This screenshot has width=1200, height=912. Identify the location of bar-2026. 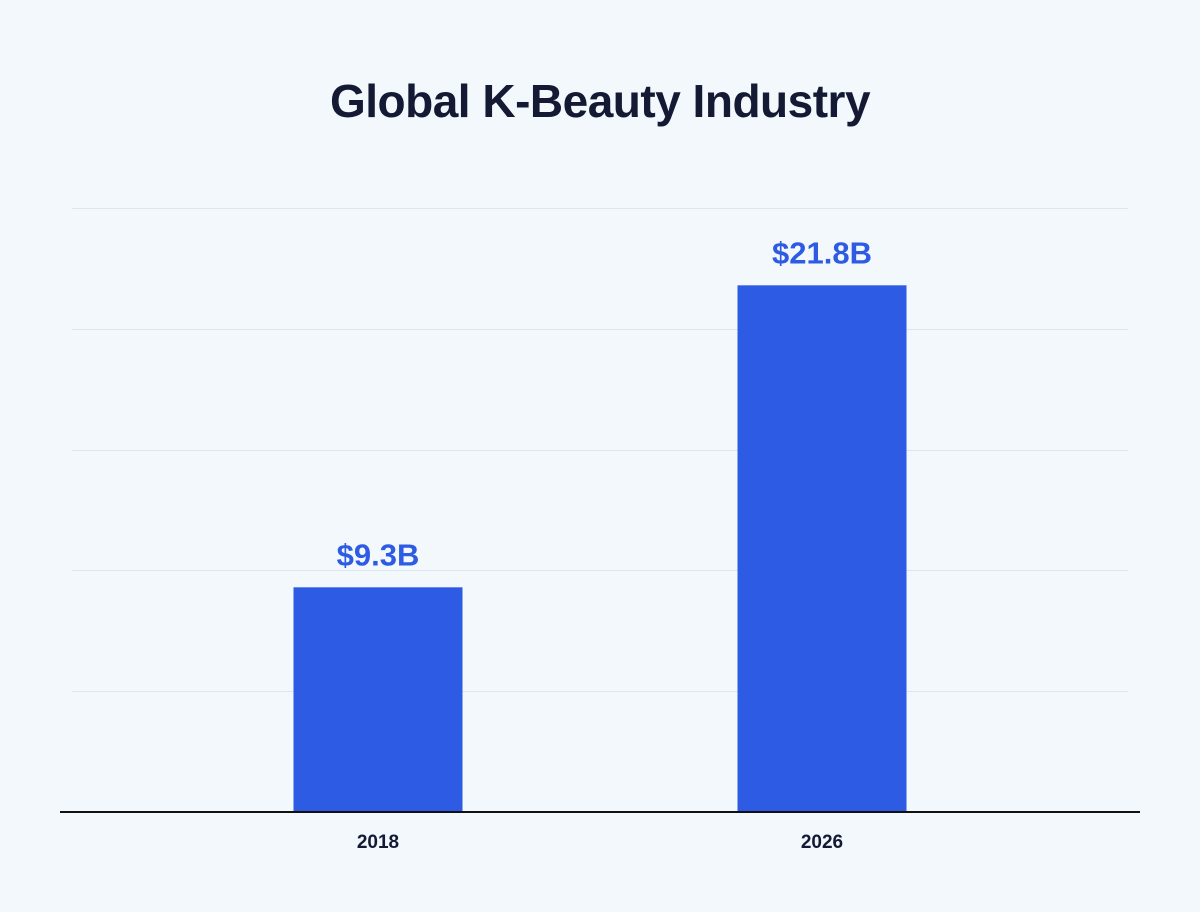
(822, 548).